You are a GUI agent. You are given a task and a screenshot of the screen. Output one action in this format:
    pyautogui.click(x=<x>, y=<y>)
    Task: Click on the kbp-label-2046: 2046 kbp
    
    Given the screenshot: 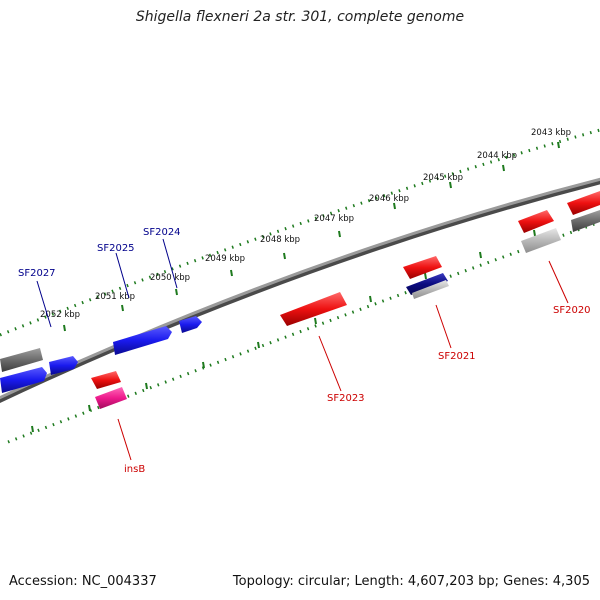 What is the action you would take?
    pyautogui.click(x=389, y=199)
    